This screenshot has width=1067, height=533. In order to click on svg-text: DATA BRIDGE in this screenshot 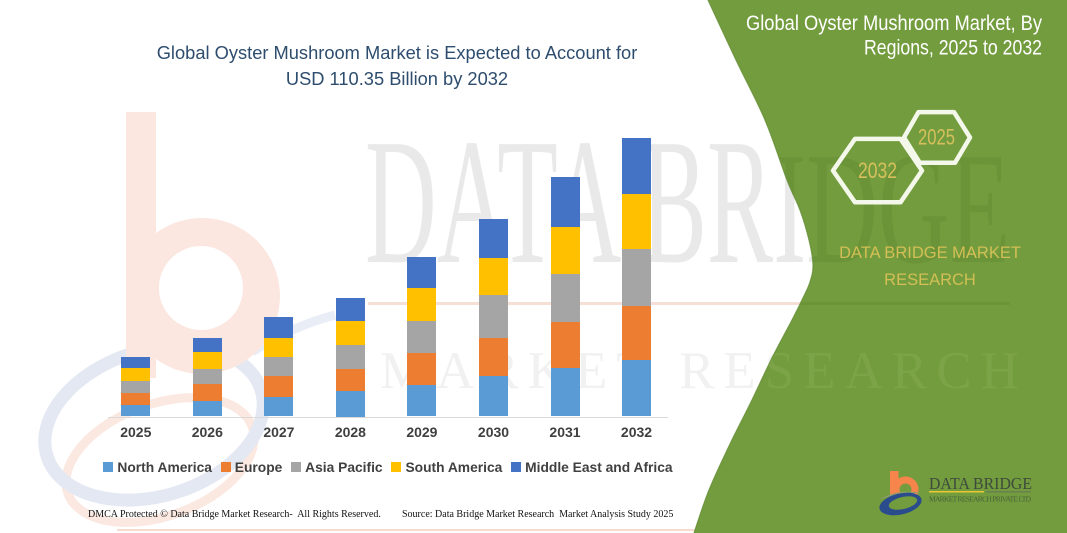, I will do `click(980, 483)`.